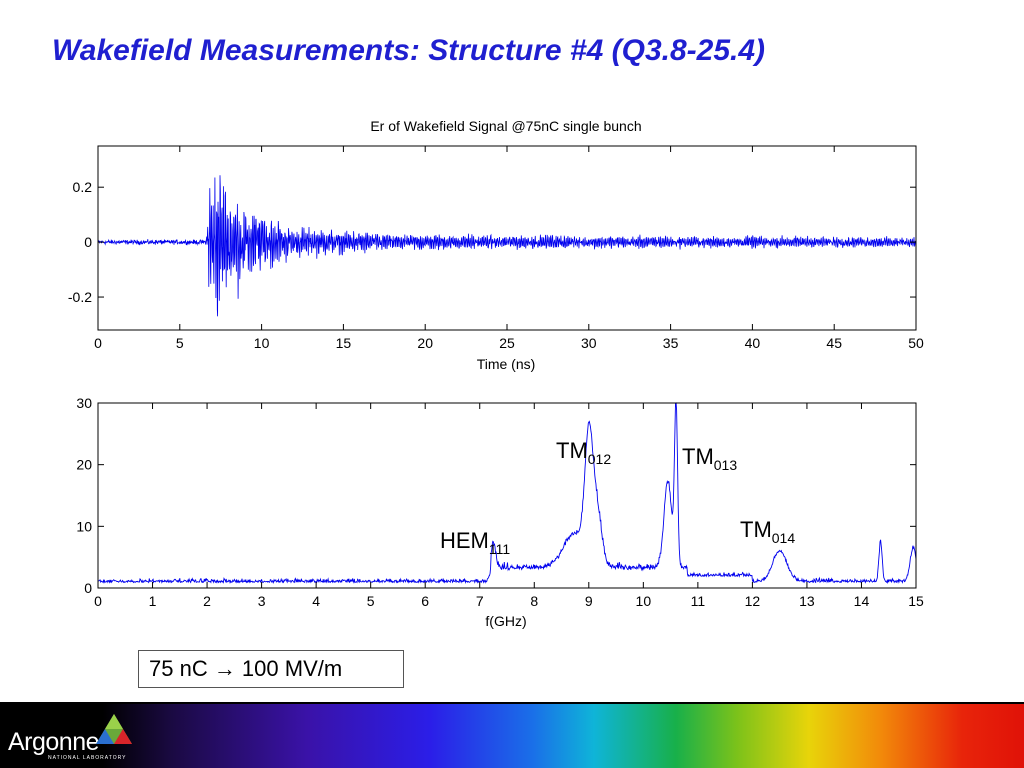 The width and height of the screenshot is (1024, 768). What do you see at coordinates (87, 758) in the screenshot?
I see `argonne-logo-subtitle: NATIONAL LABORATORY` at bounding box center [87, 758].